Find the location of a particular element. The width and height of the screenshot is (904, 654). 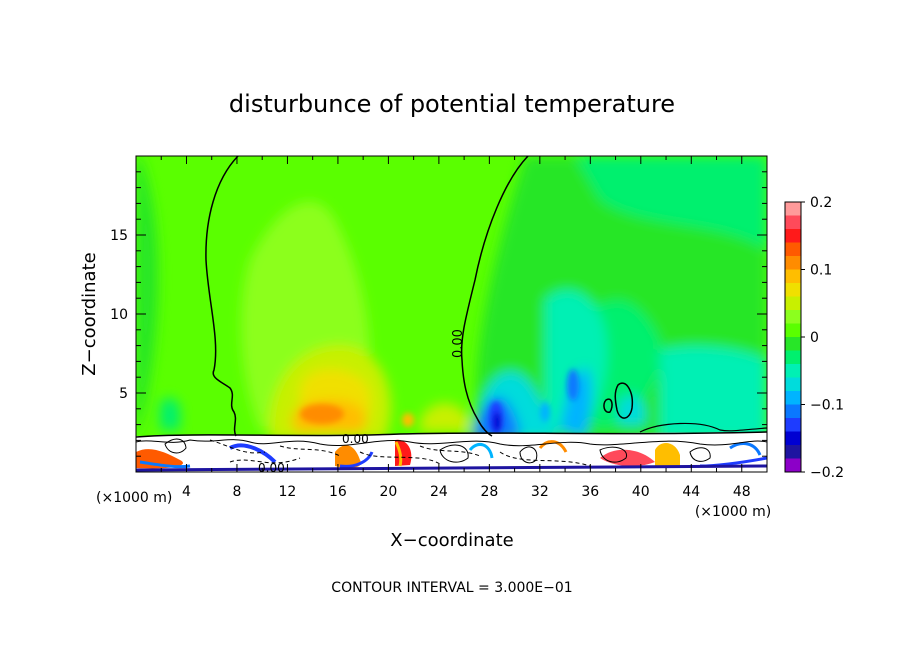

x-tick-label: 24 is located at coordinates (439, 492).